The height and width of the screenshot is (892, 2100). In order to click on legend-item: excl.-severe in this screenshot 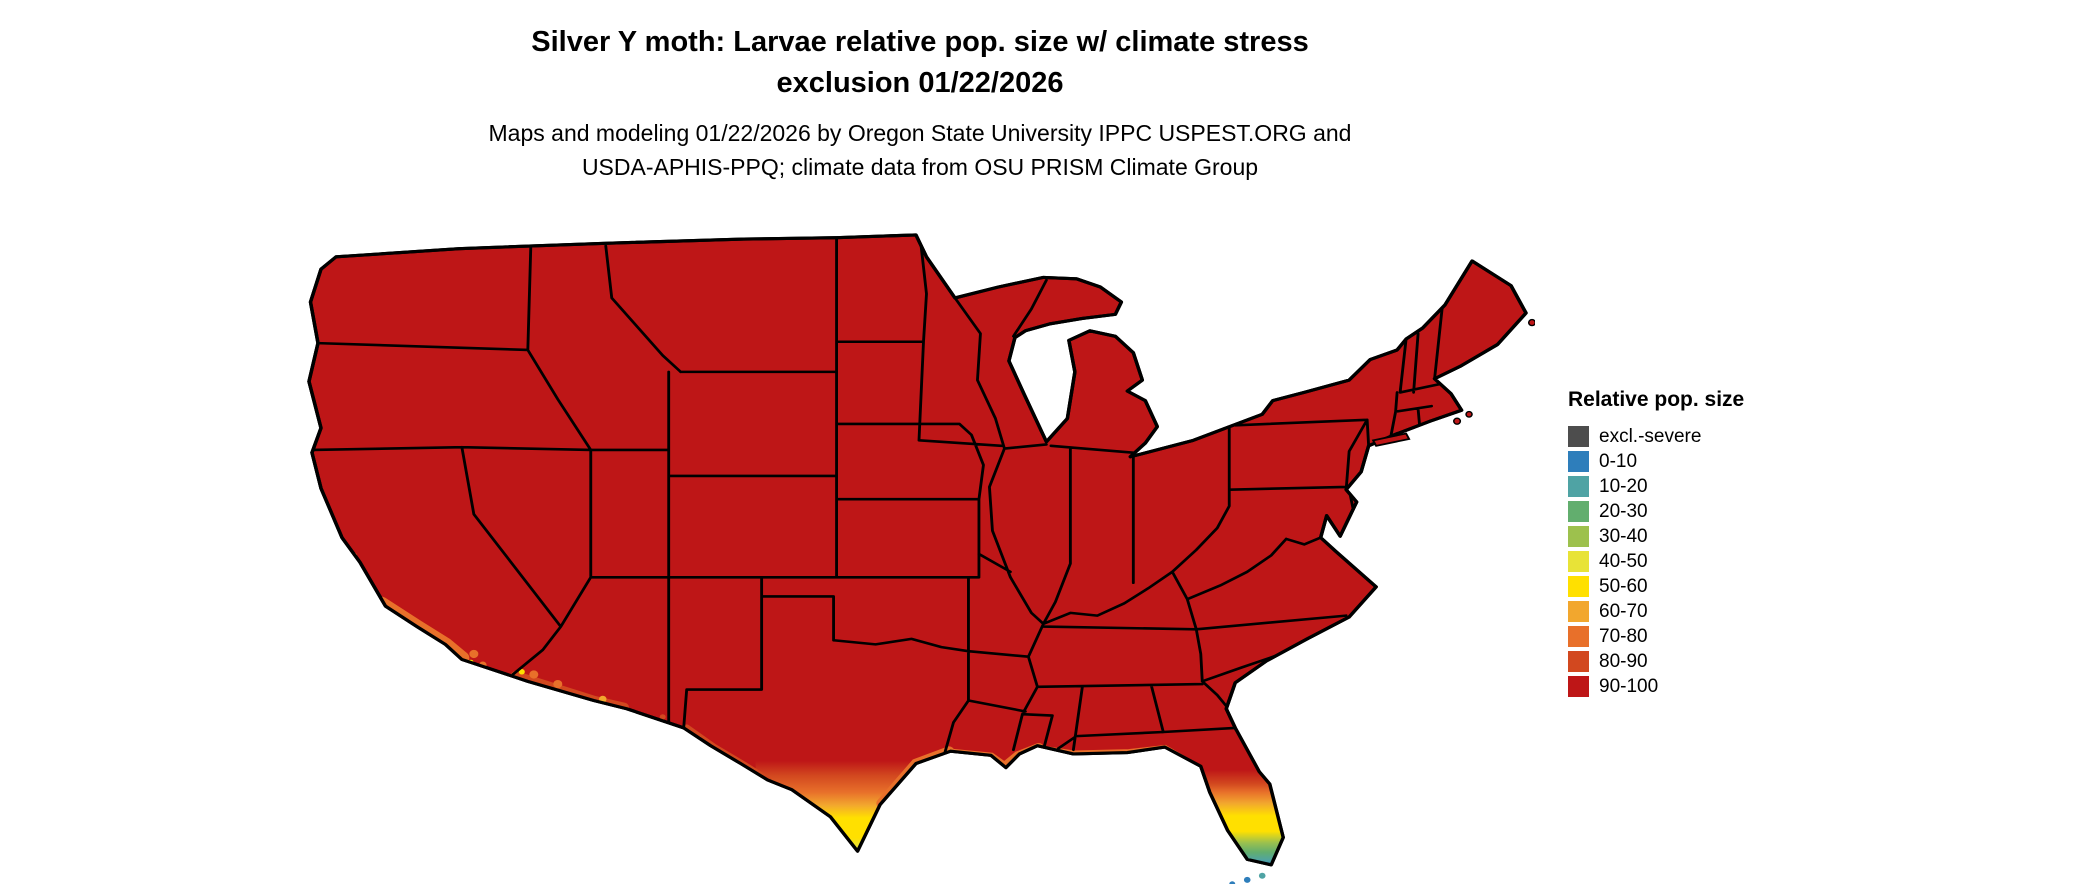, I will do `click(1656, 436)`.